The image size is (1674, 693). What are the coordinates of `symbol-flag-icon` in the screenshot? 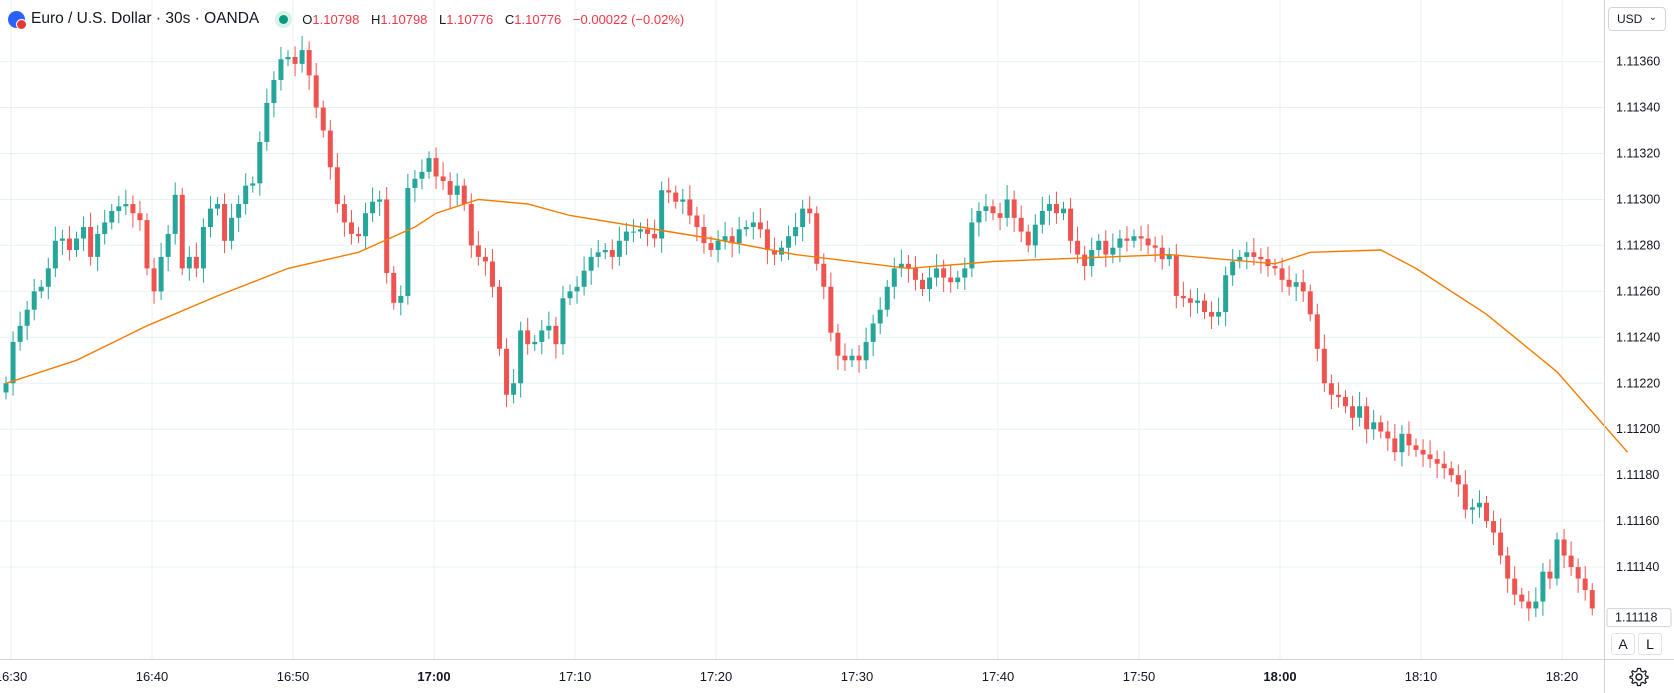 It's located at (17, 20).